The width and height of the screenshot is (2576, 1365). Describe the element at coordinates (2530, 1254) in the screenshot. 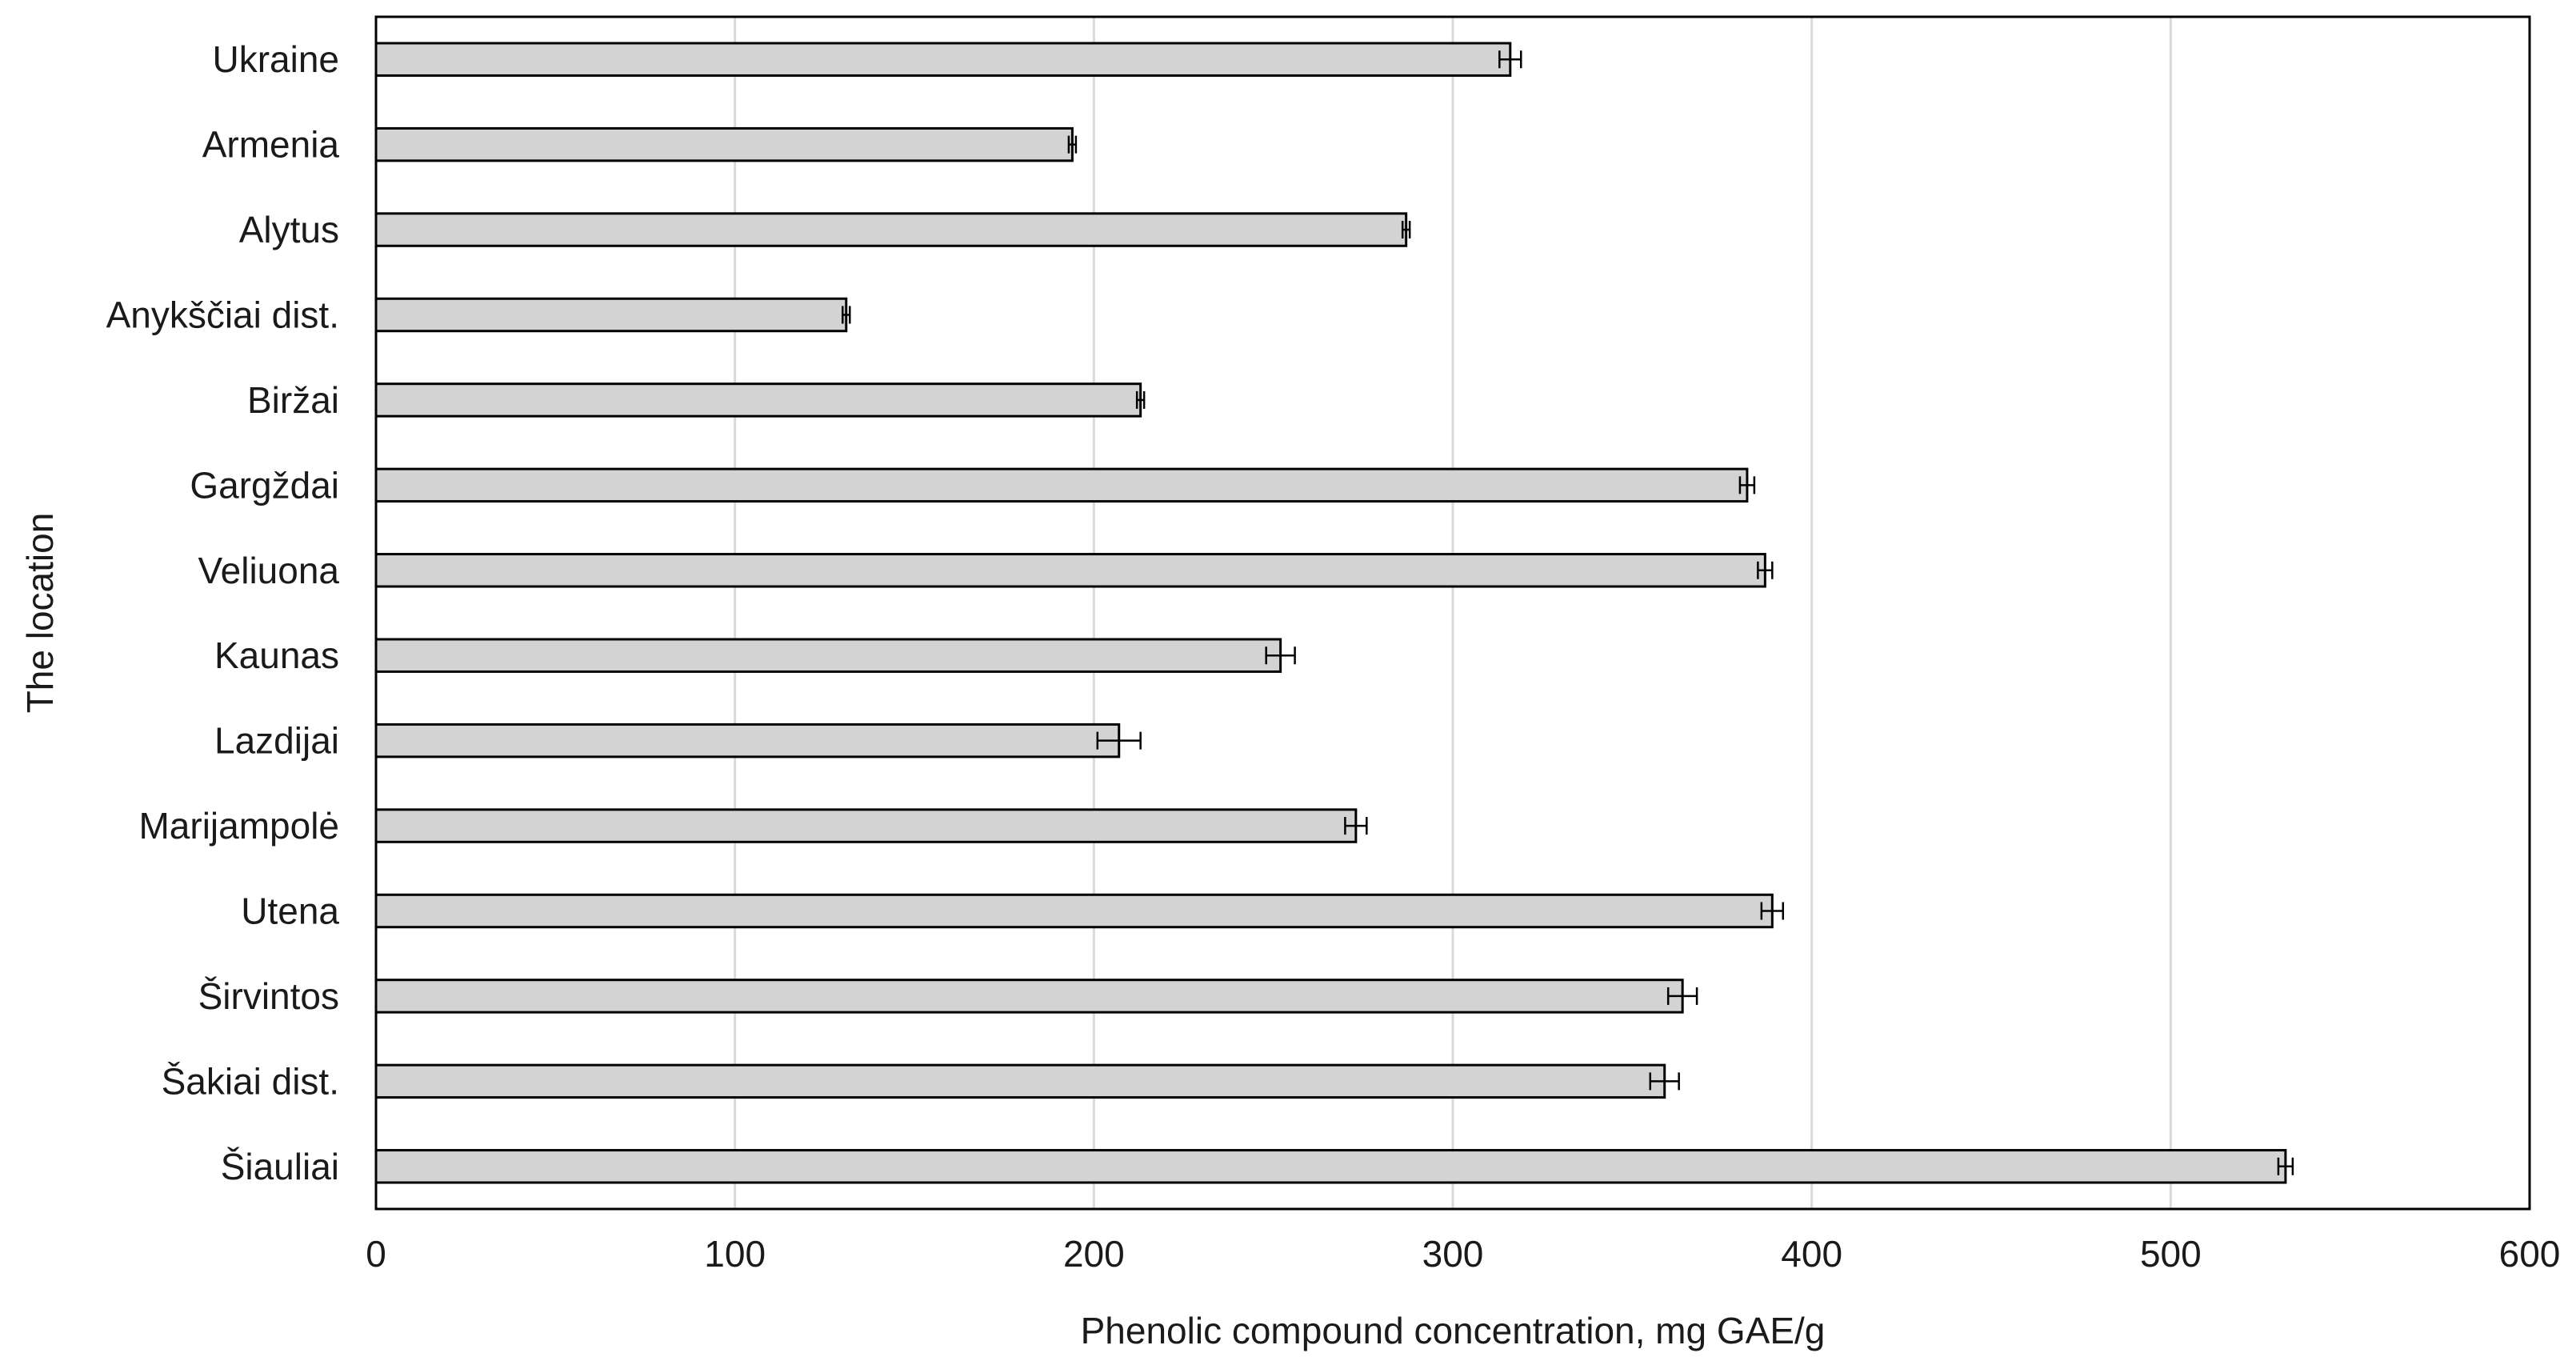

I see `x-tick-label: 600` at that location.